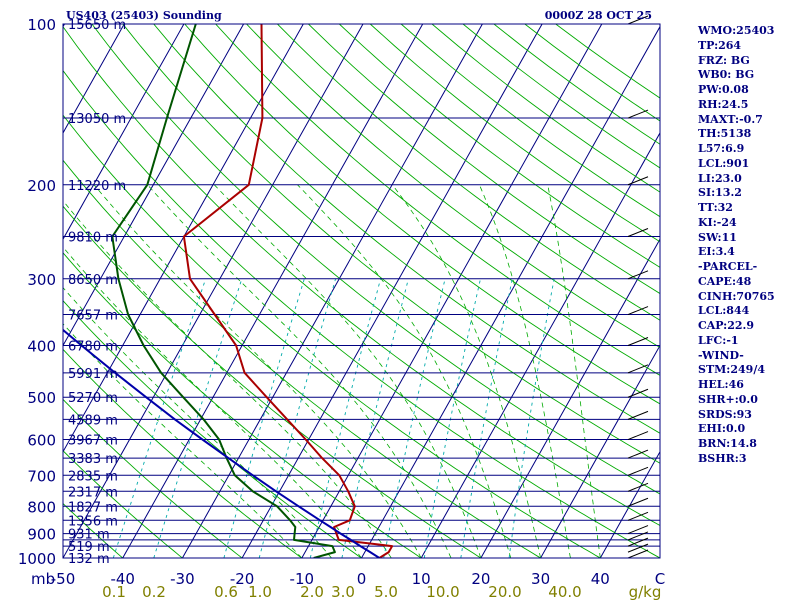  What do you see at coordinates (728, 266) in the screenshot?
I see `stat-item: -PARCEL-` at bounding box center [728, 266].